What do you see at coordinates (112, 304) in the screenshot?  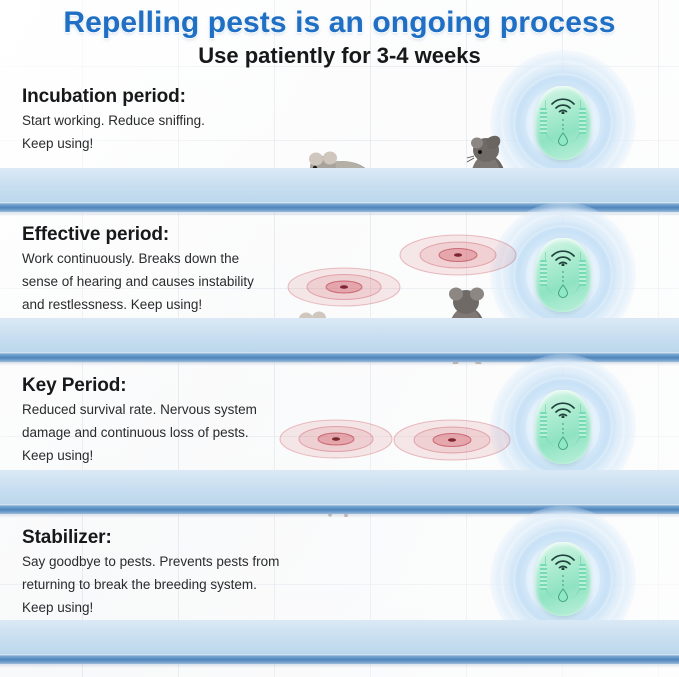 I see `stage-desc-effective-line3: and restlessness. Keep using!` at bounding box center [112, 304].